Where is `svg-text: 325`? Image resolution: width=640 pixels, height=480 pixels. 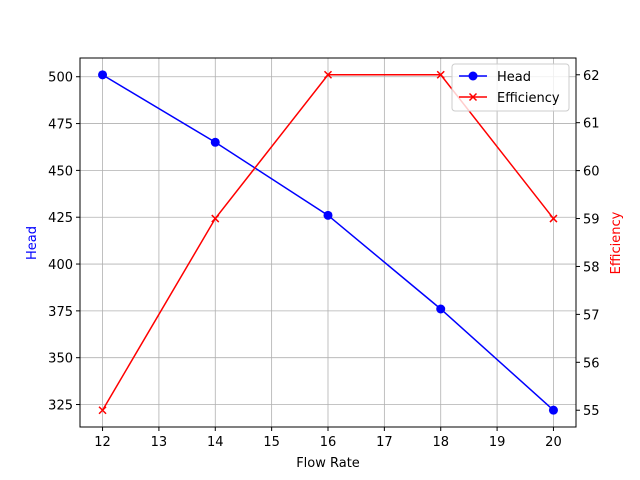
svg-text: 325 is located at coordinates (60, 406).